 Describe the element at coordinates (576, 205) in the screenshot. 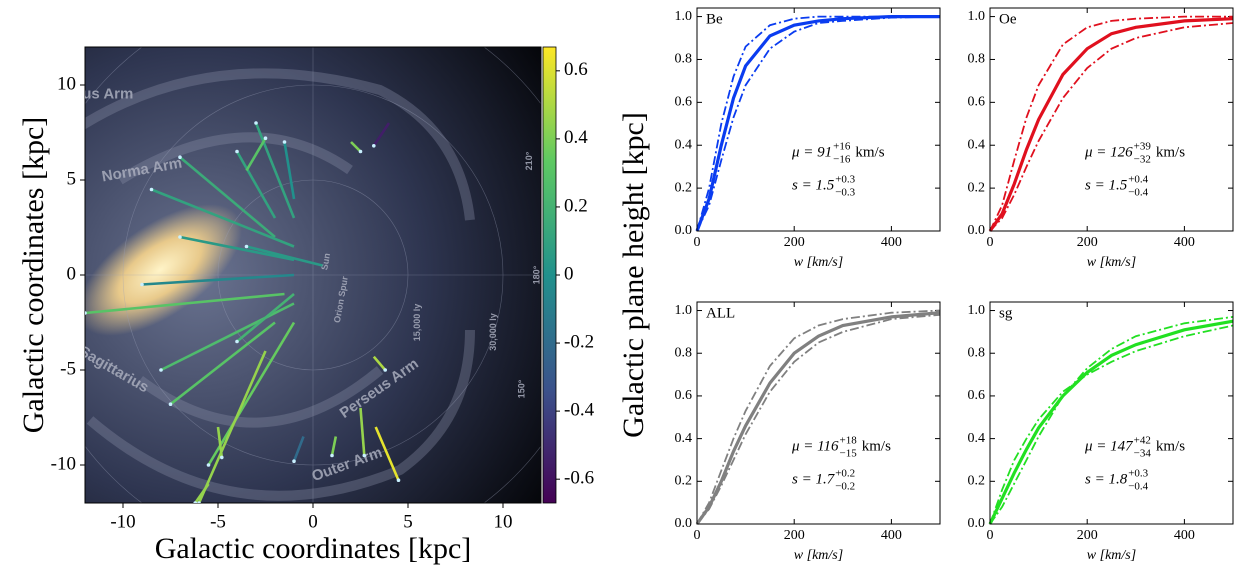

I see `colorbar-tick-label: 0.2` at that location.